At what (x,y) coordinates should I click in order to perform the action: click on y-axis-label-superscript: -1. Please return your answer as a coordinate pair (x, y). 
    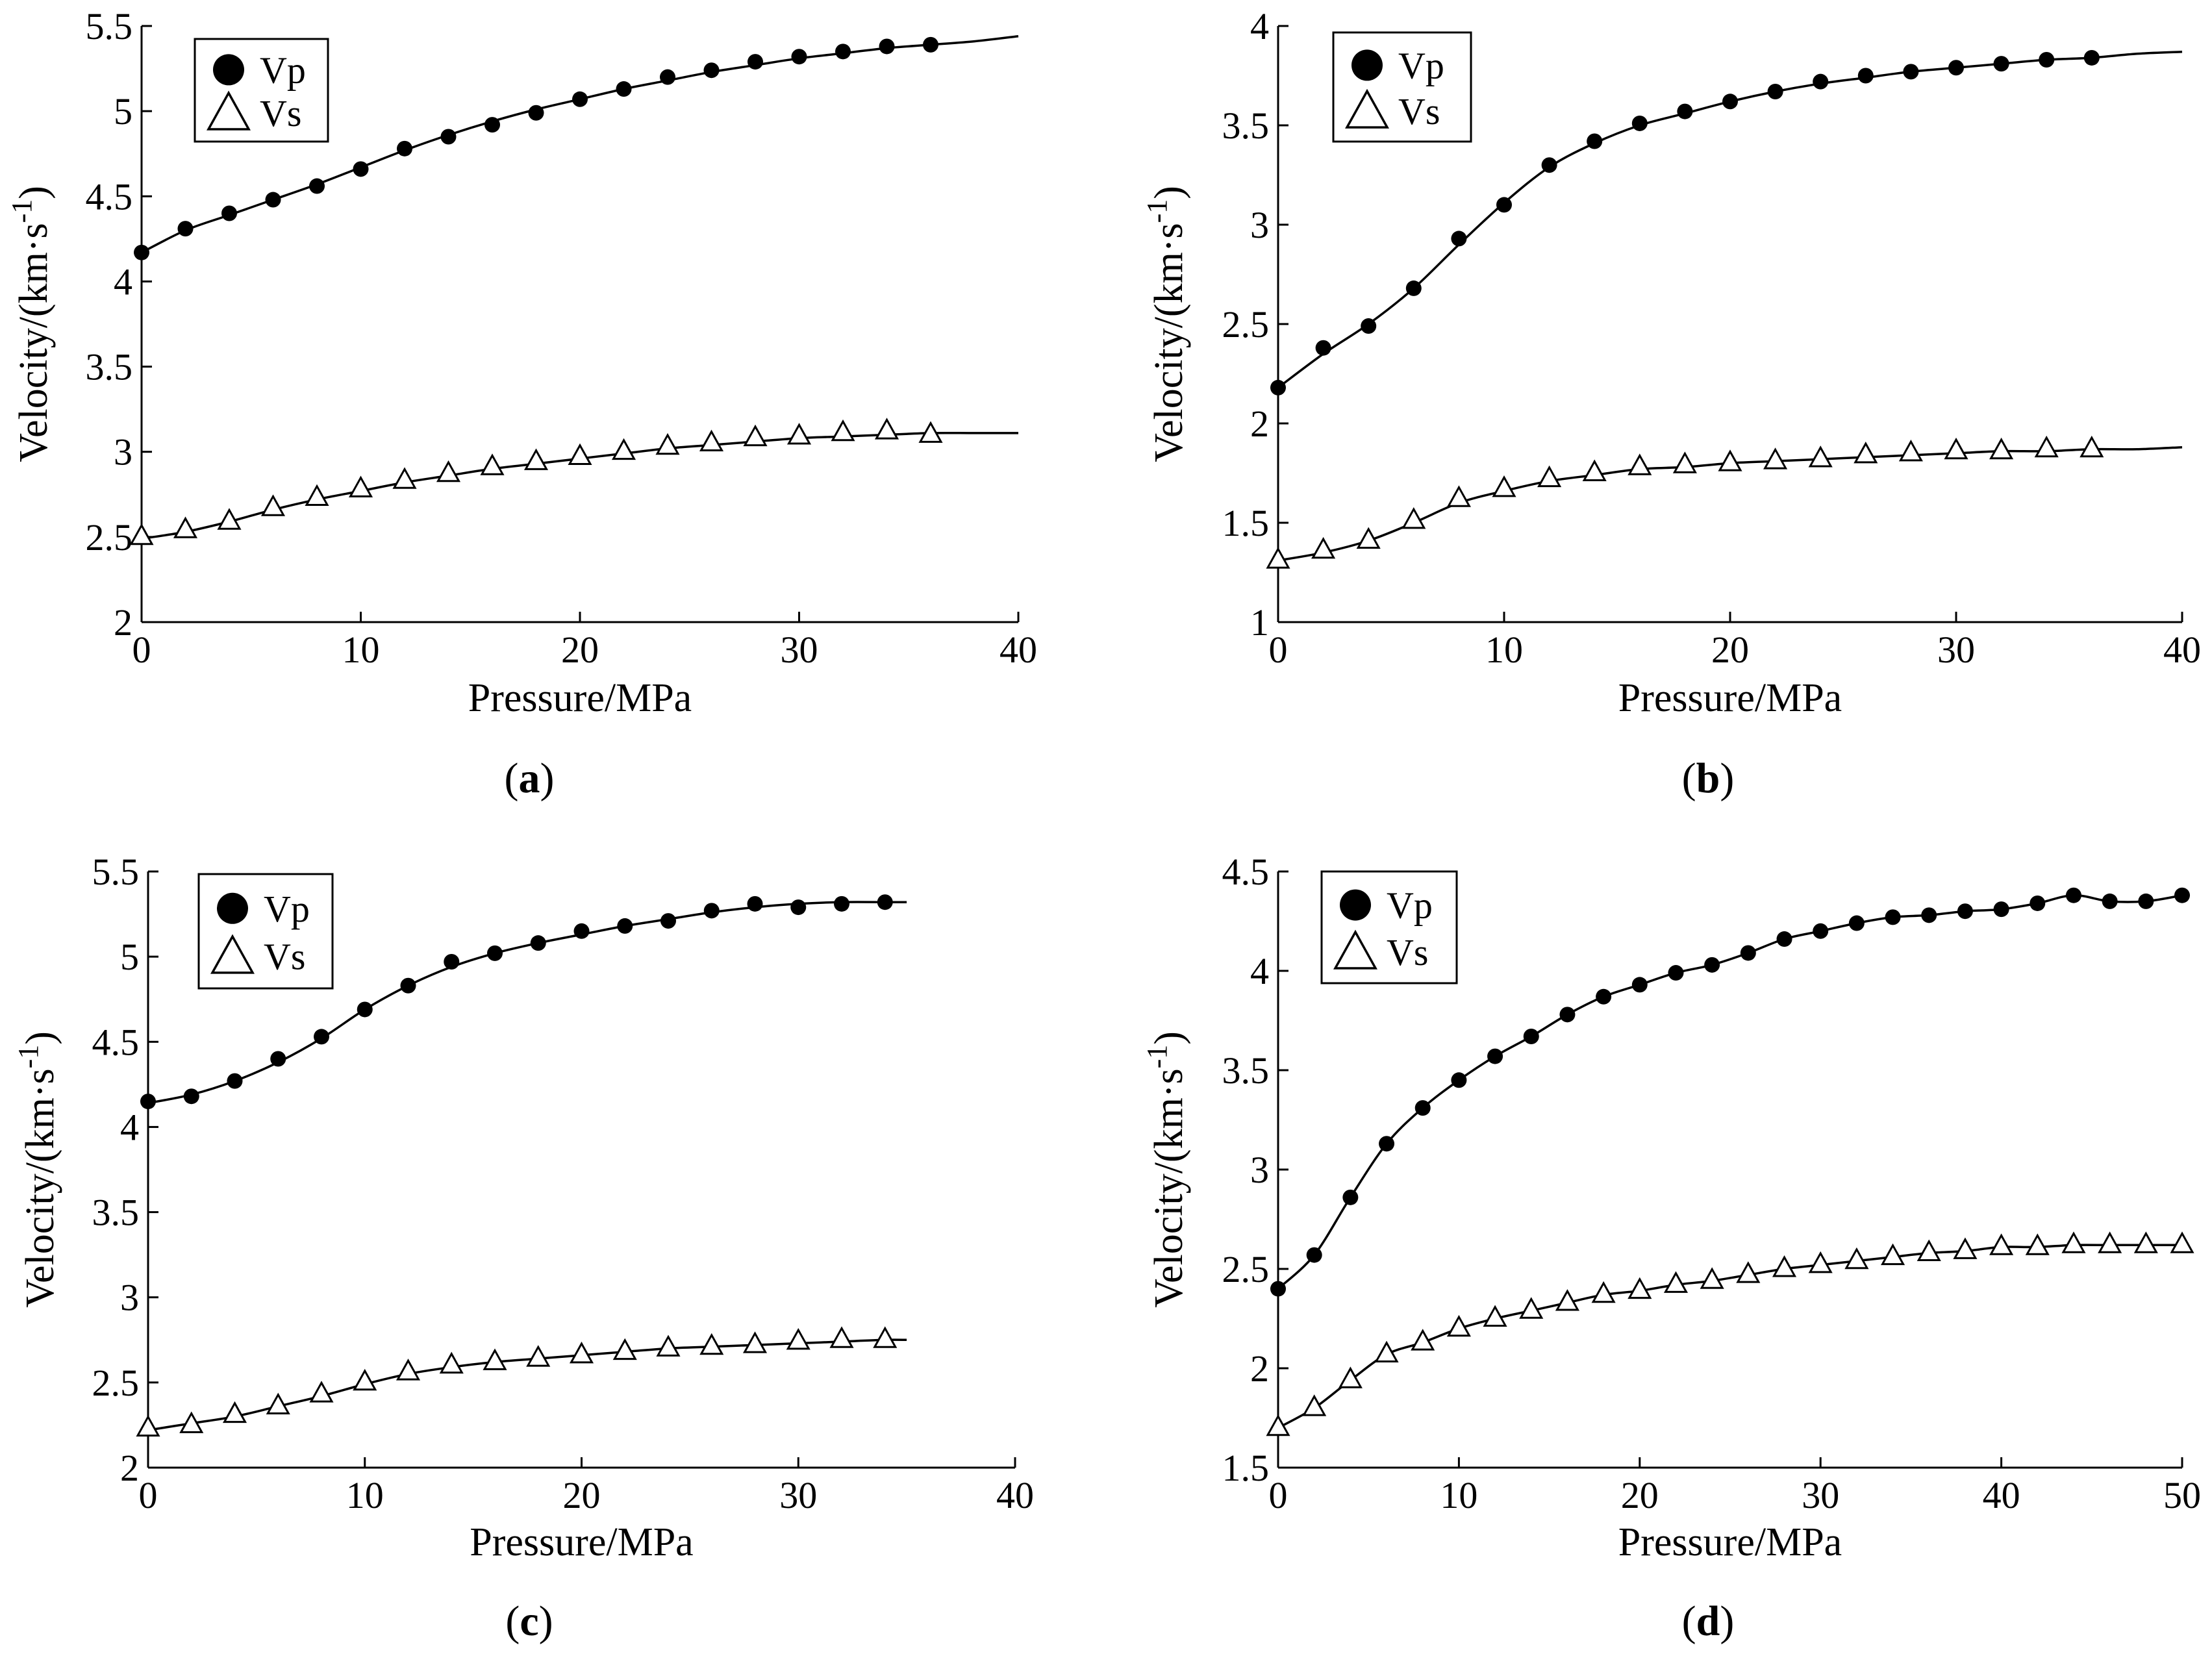
    Looking at the image, I should click on (22, 211).